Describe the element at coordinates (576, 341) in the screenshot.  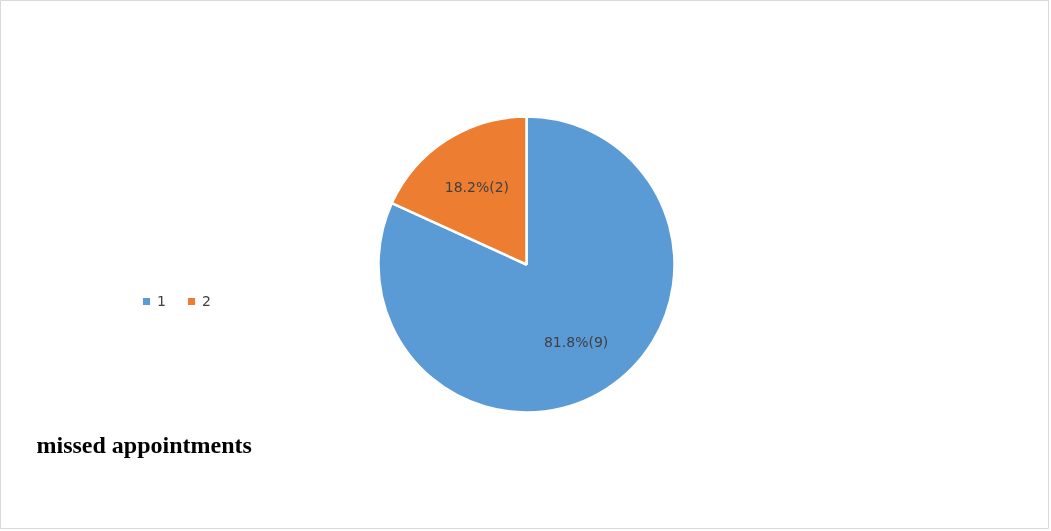
I see `data-label: 81.8%(9)` at that location.